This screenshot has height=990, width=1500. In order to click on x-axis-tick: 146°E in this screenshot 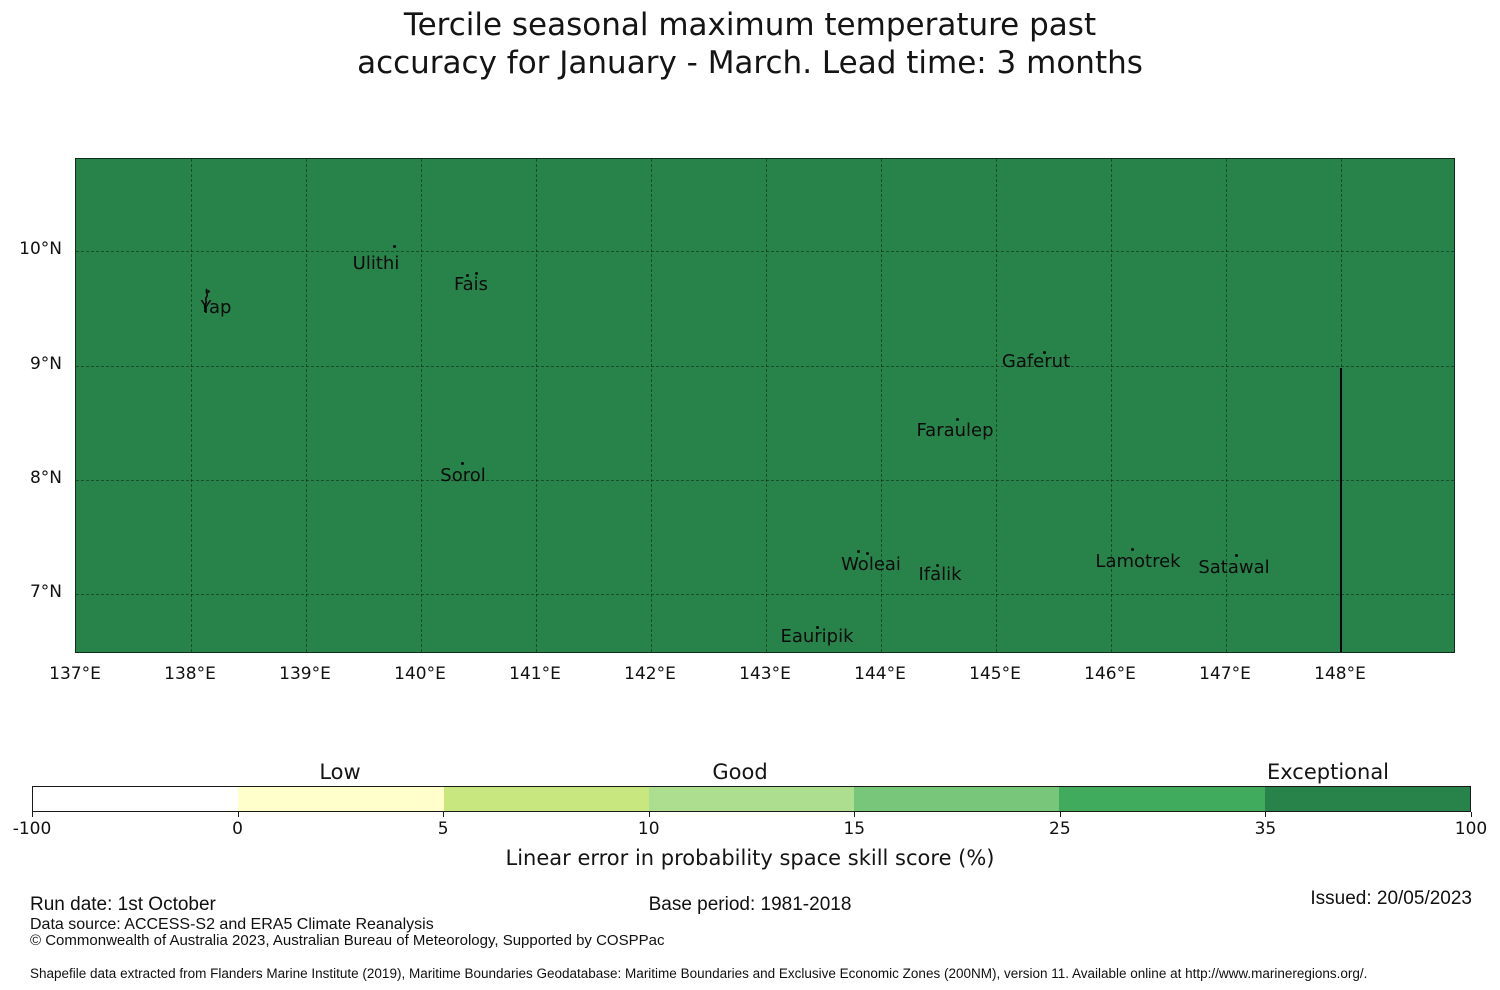, I will do `click(1110, 674)`.